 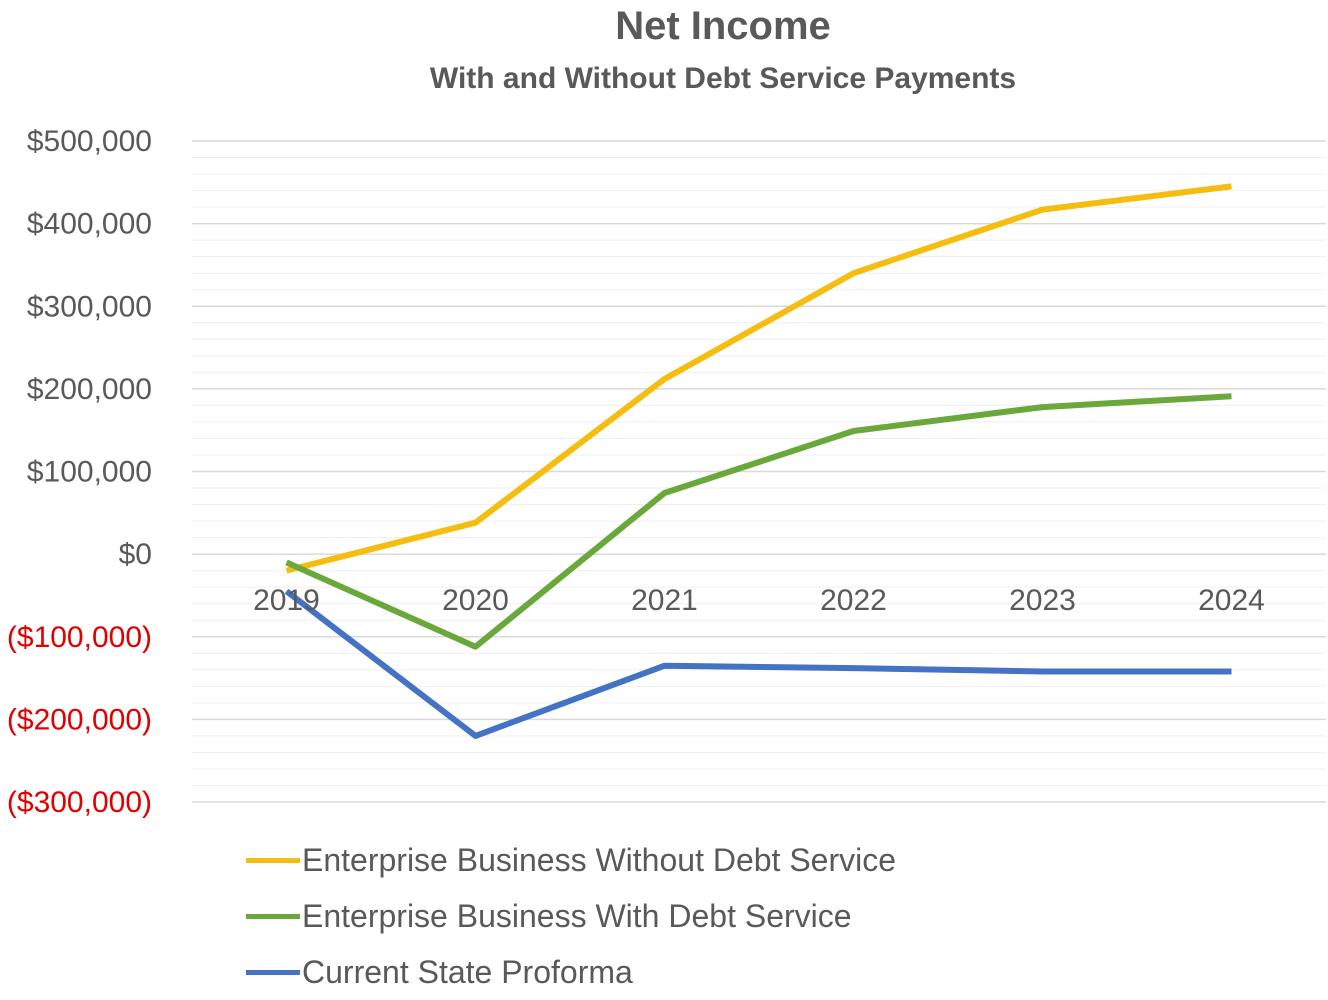 I want to click on y-tick-label: ($200,000), so click(x=79, y=719).